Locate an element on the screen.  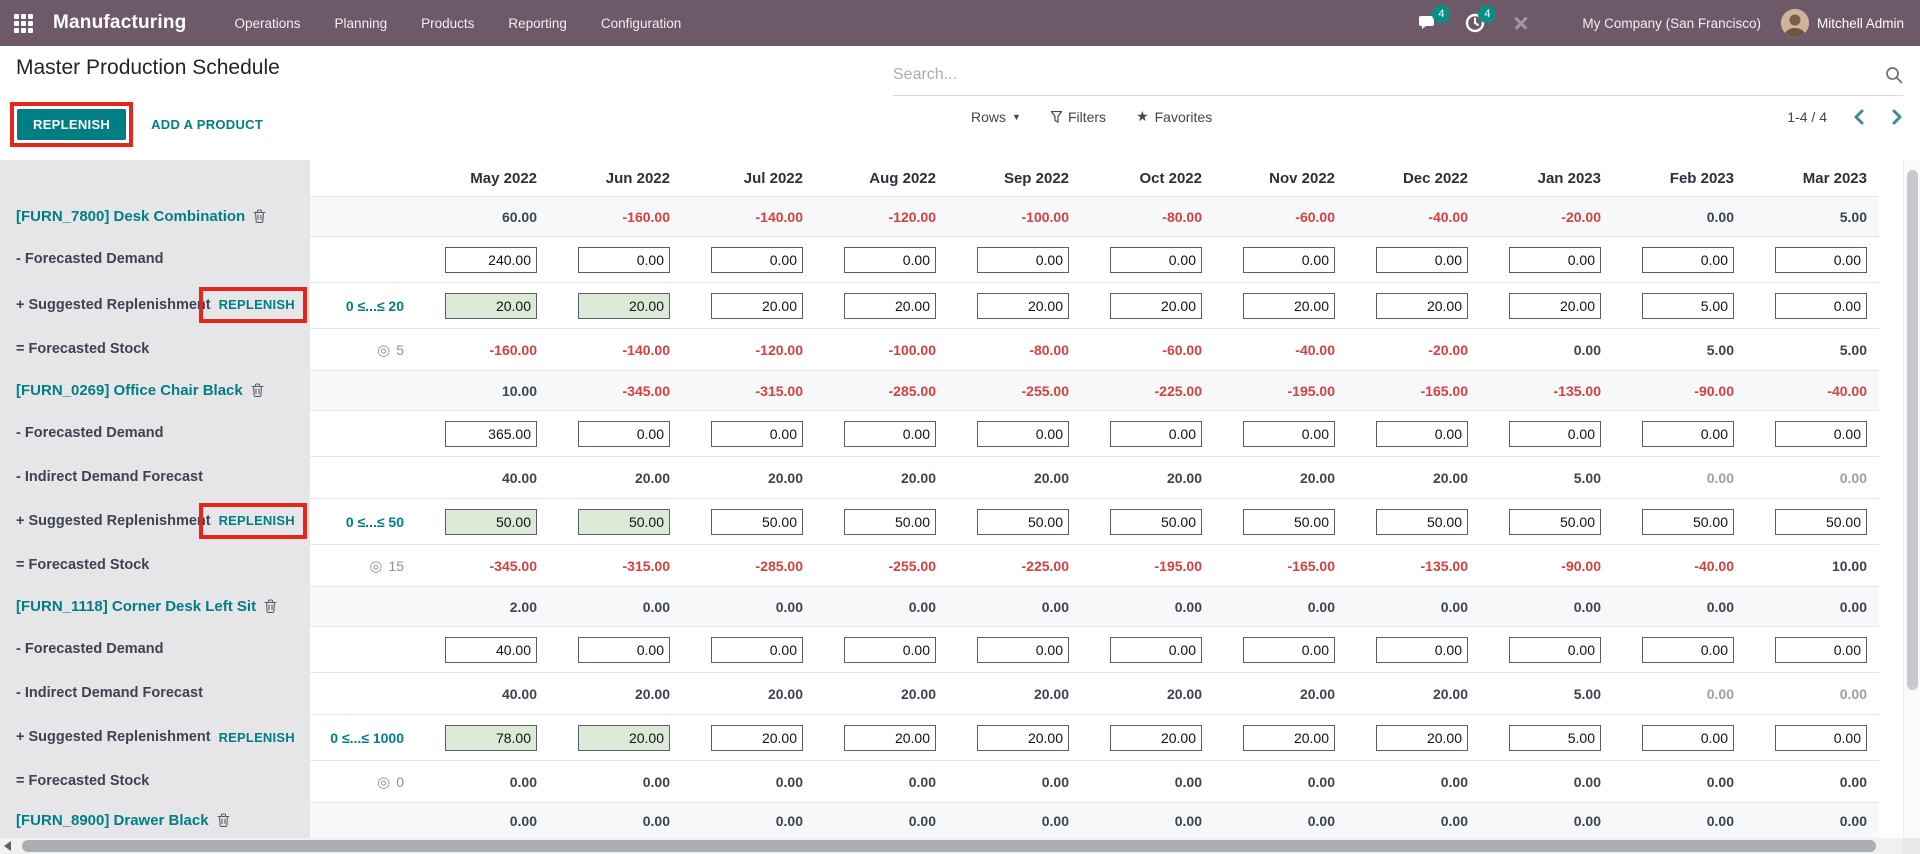
product-link: [FURN_1118] Corner Desk Left Sit is located at coordinates (136, 606).